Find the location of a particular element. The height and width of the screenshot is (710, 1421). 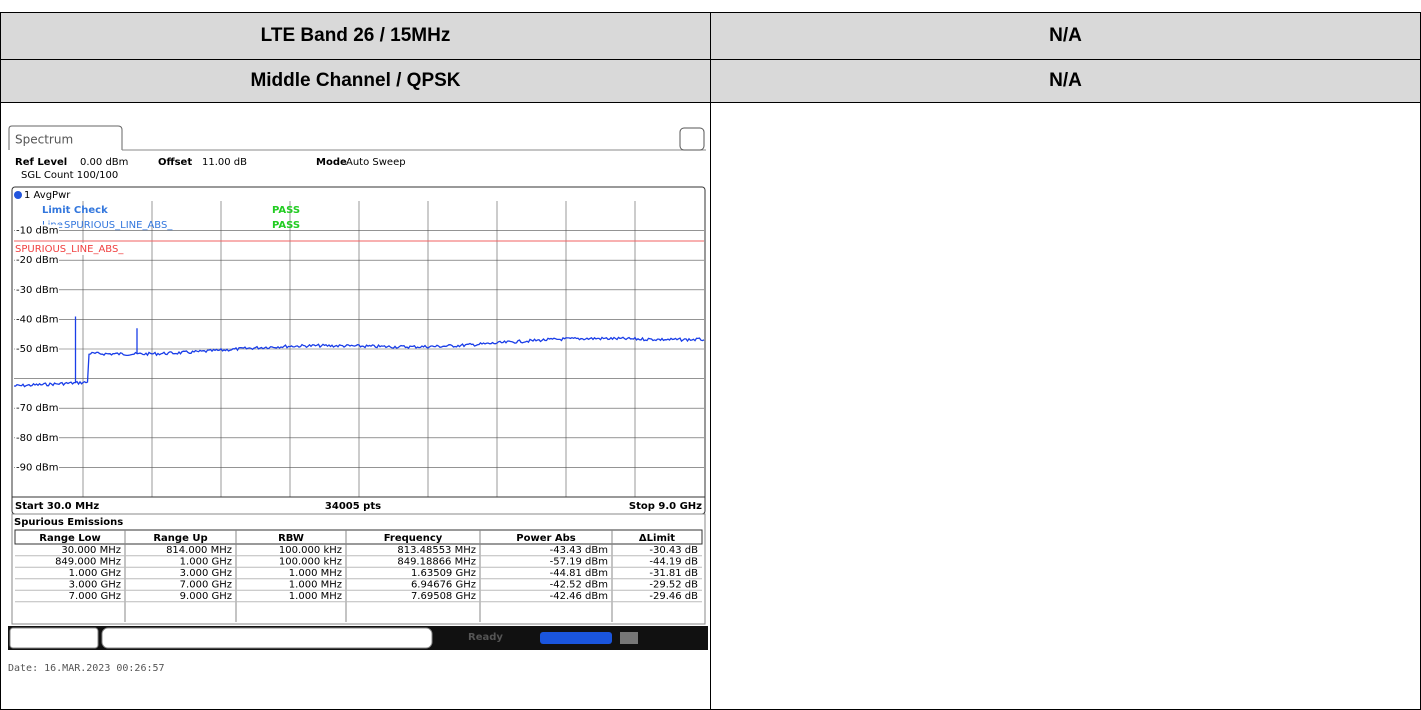

y-label: -80 dBm is located at coordinates (37, 438).